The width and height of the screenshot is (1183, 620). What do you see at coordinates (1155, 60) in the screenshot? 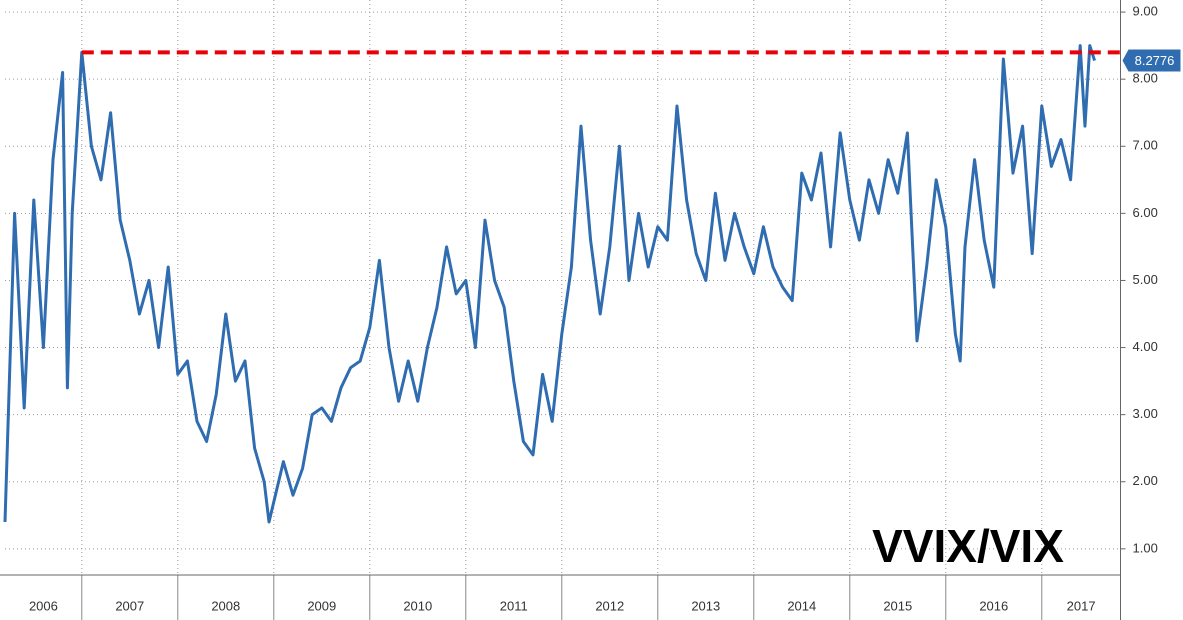
I see `value-label: 8.2776` at bounding box center [1155, 60].